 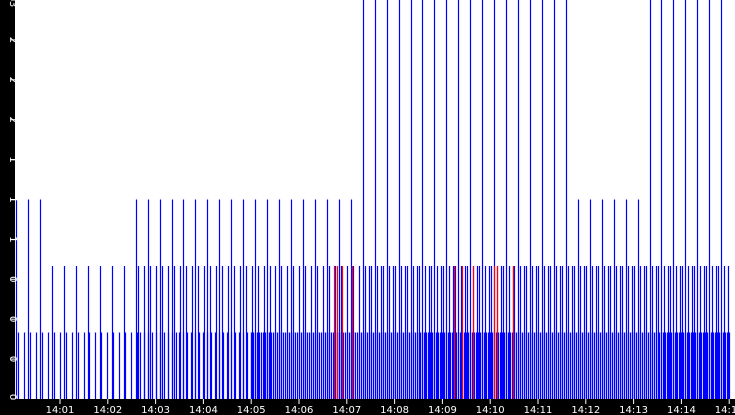 What do you see at coordinates (107, 410) in the screenshot?
I see `x-tick-label: 14:02` at bounding box center [107, 410].